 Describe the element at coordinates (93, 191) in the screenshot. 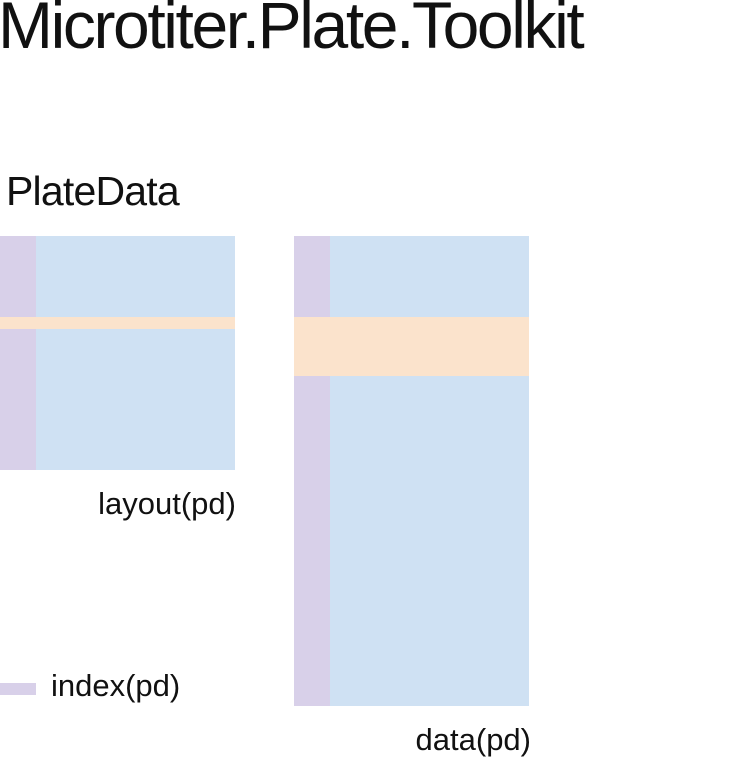

I see `section-title: PlateData` at that location.